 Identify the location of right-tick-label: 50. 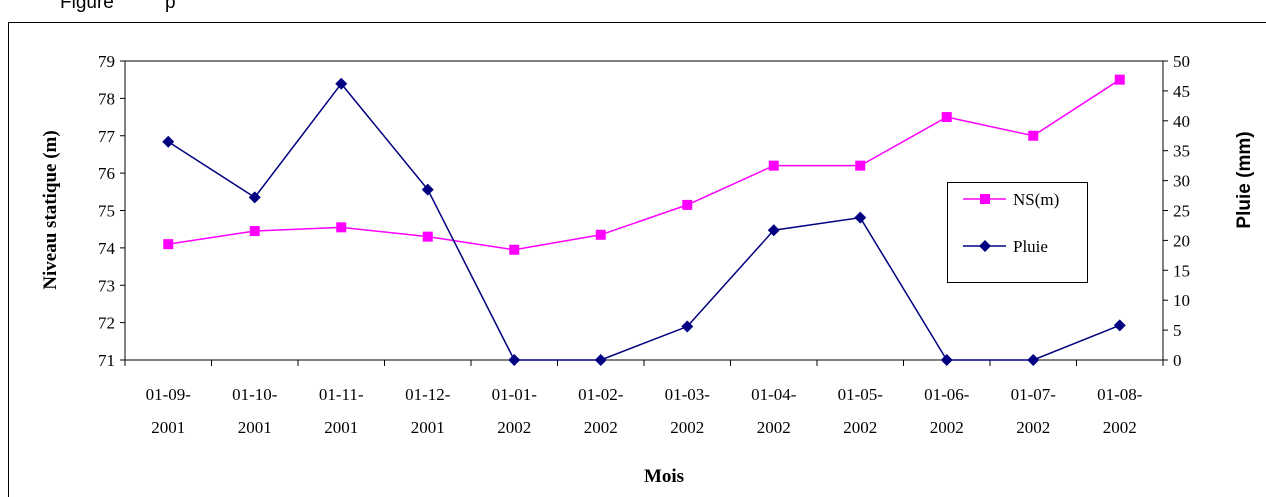
(1181, 61).